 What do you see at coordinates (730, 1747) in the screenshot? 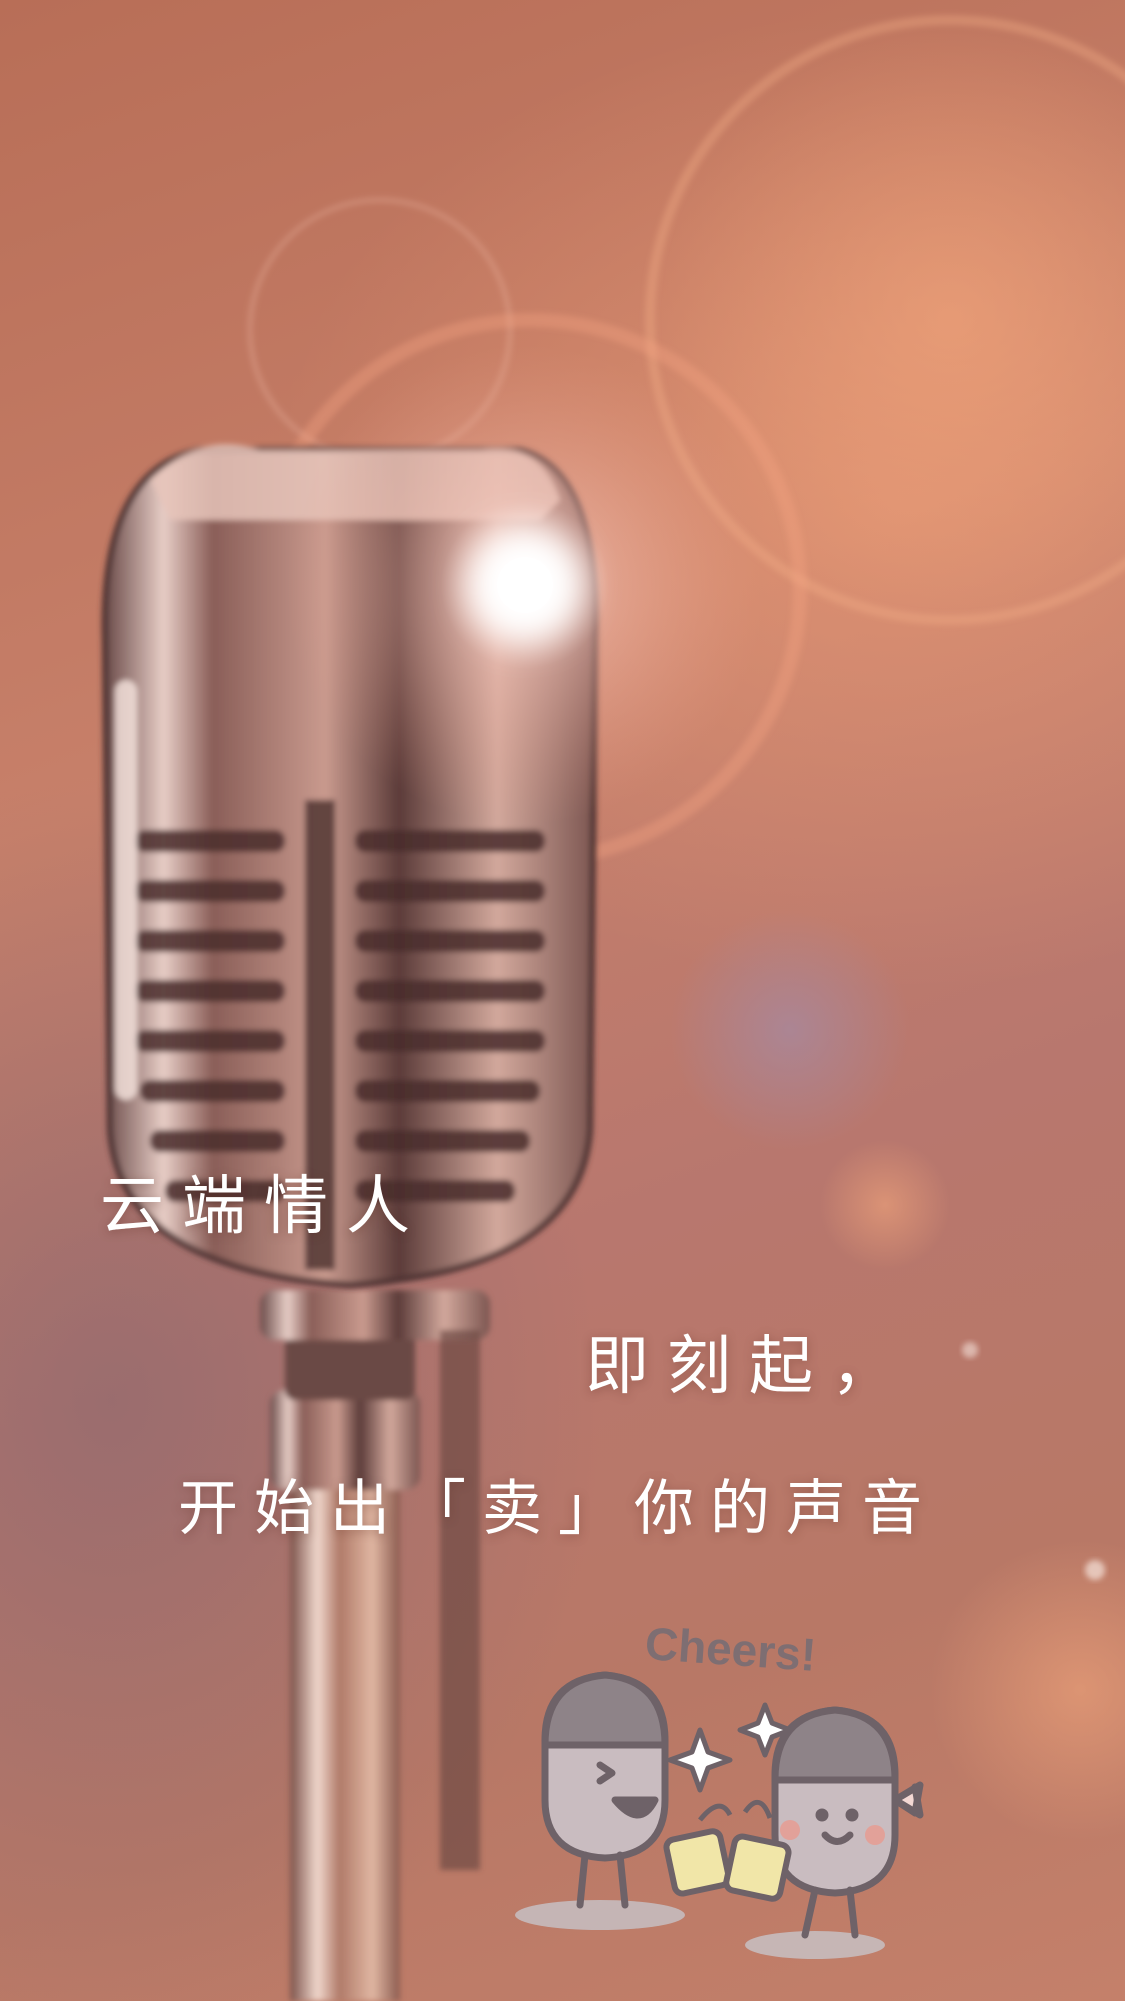
I see `sparkle-icon` at bounding box center [730, 1747].